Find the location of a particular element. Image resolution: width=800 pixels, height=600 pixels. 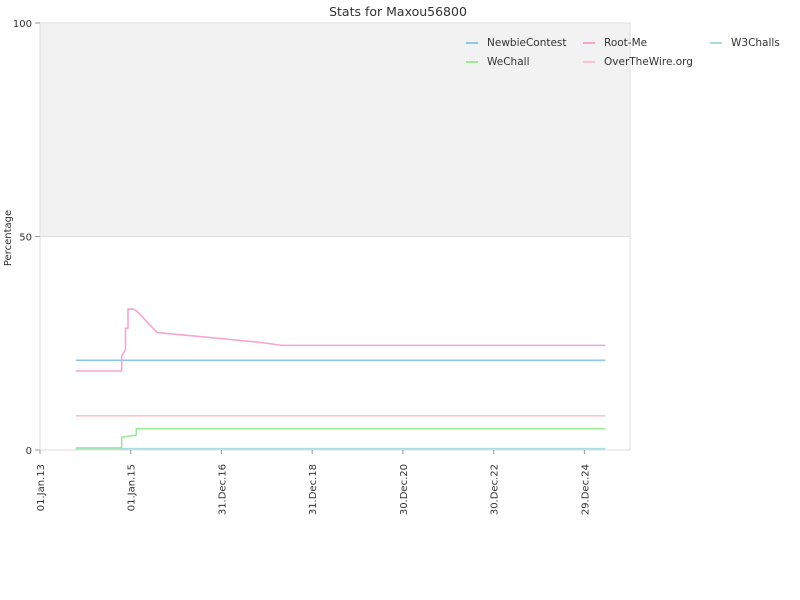

x-tick-label: 31.Dec.16 is located at coordinates (222, 489).